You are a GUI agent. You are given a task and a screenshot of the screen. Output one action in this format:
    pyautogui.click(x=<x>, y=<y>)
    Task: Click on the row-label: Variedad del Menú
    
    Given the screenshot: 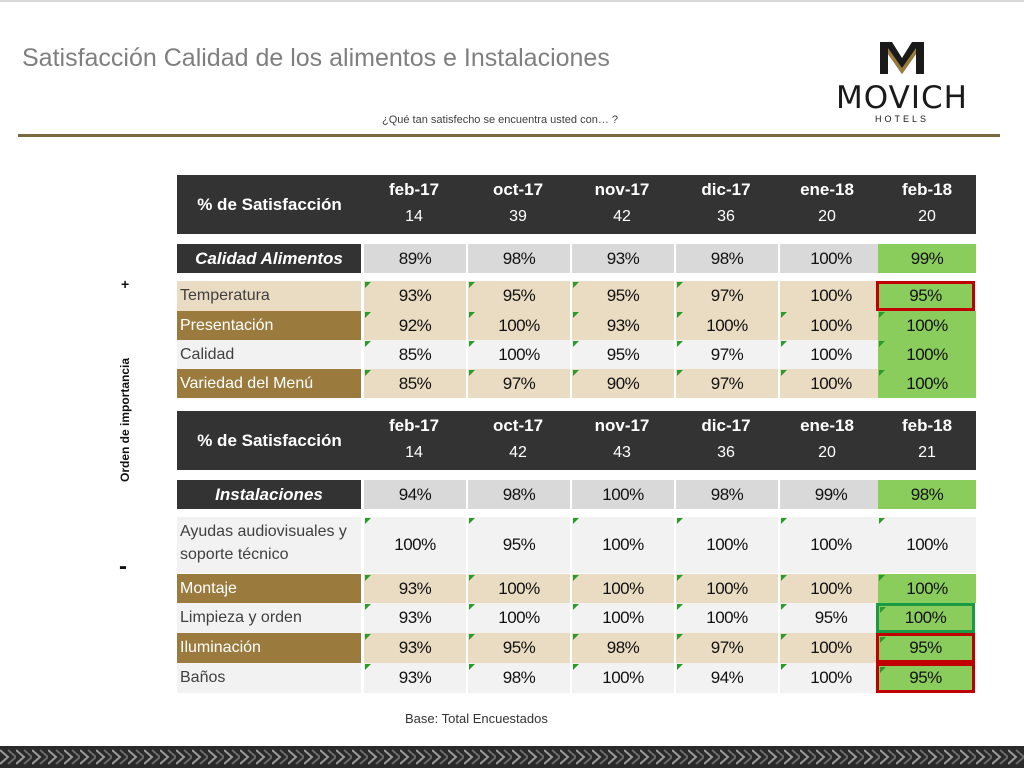 What is the action you would take?
    pyautogui.click(x=269, y=383)
    